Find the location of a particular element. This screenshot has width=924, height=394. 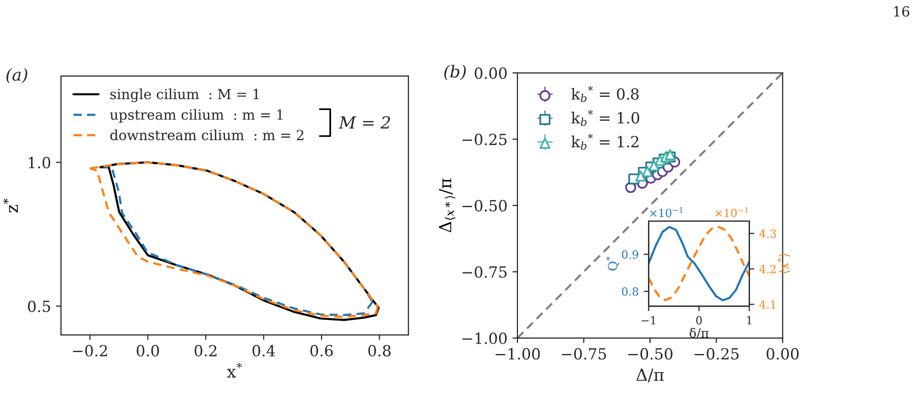

x-tick-label: 0.8 is located at coordinates (379, 350).